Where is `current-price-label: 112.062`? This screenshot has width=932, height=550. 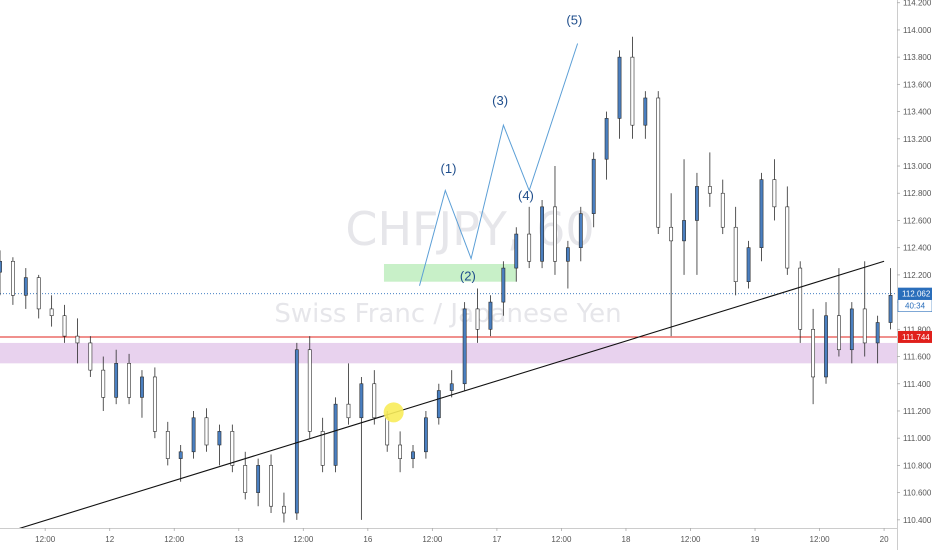 current-price-label: 112.062 is located at coordinates (916, 294).